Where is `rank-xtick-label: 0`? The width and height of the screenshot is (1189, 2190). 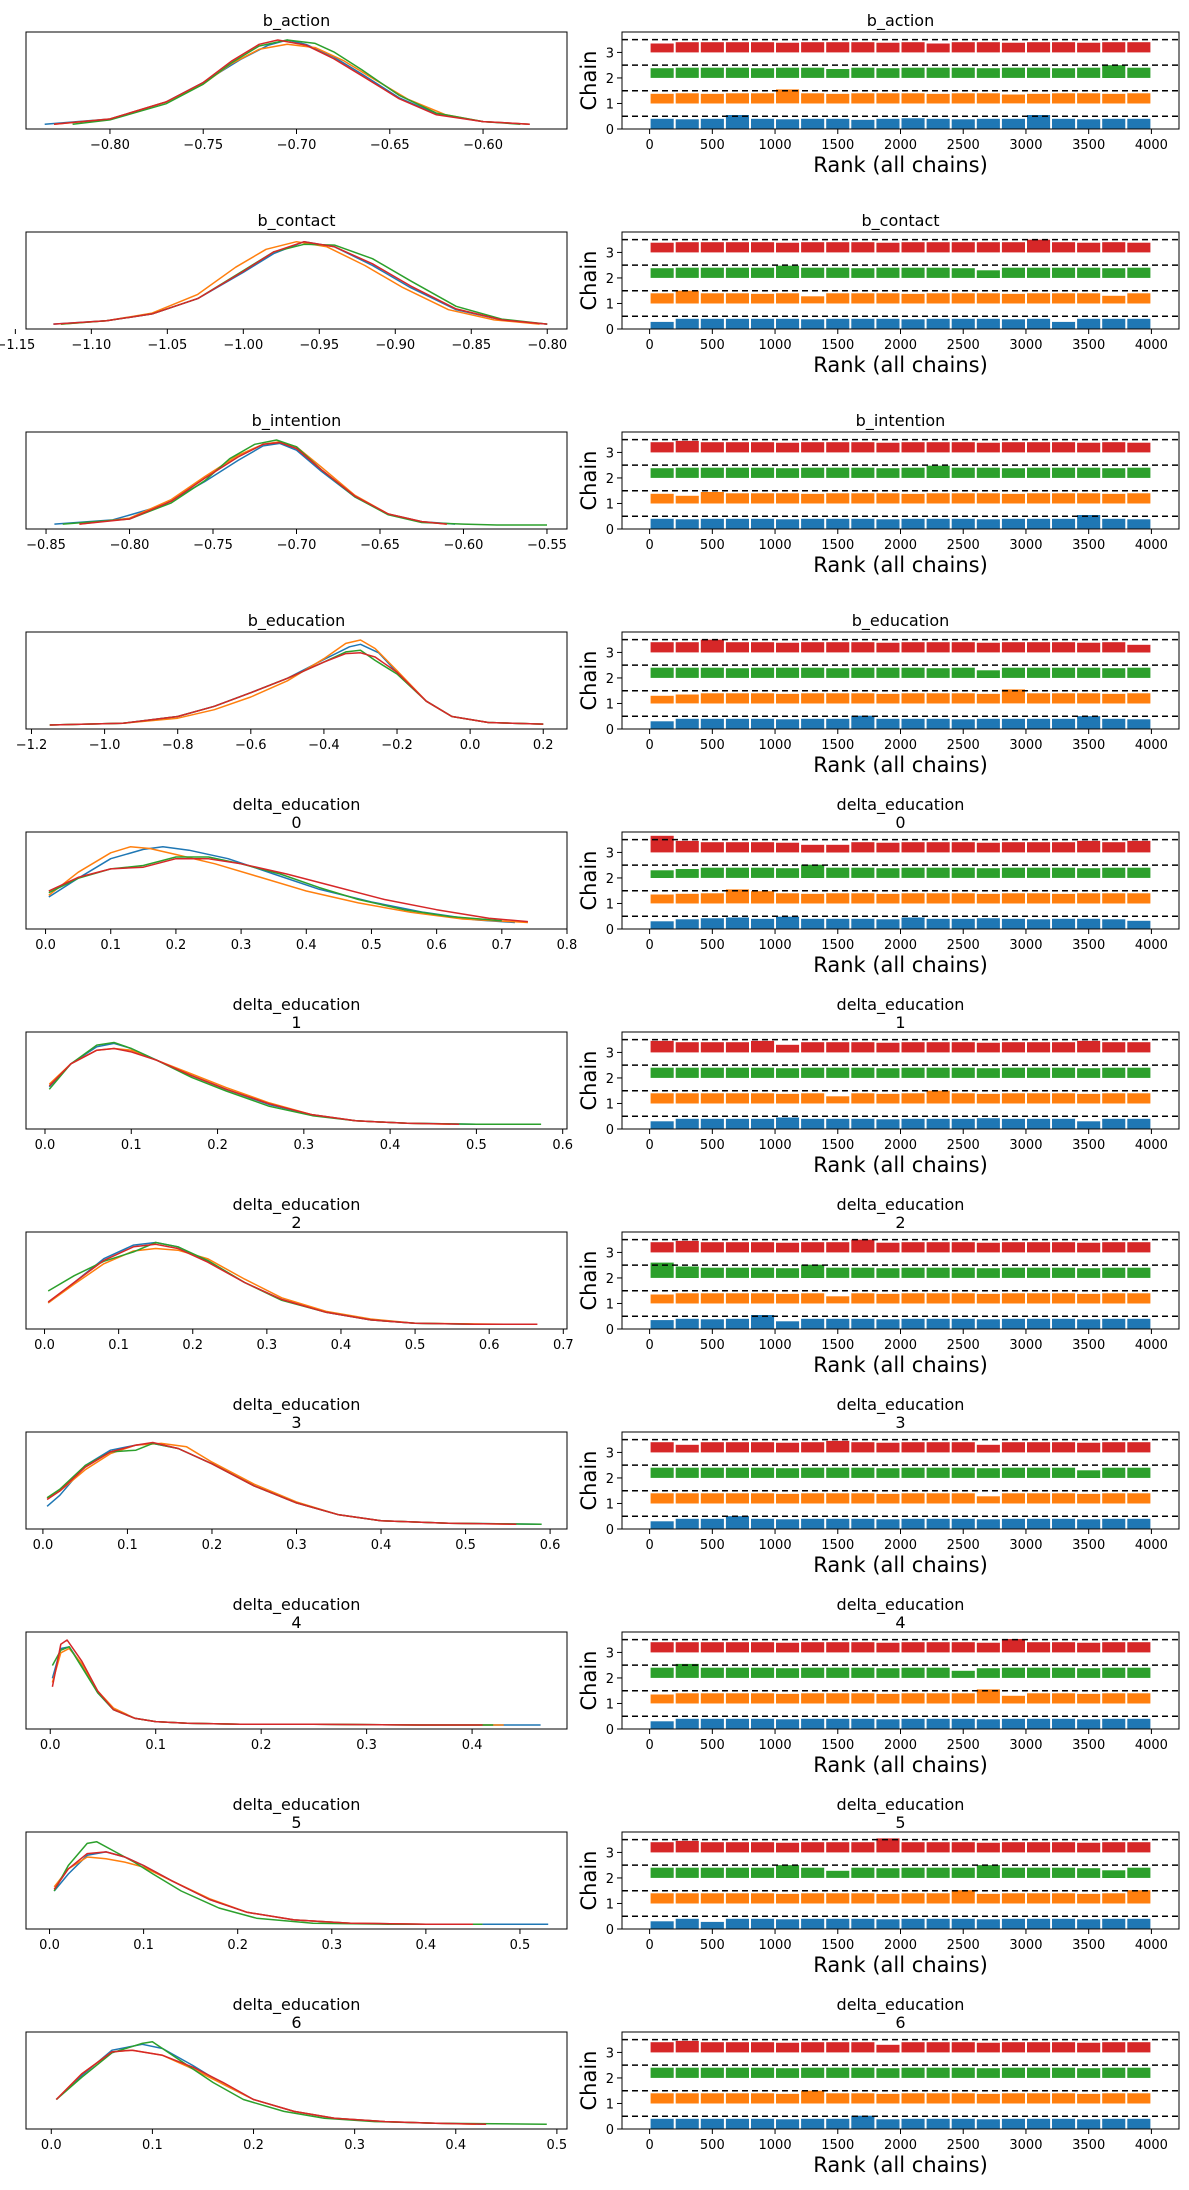
rank-xtick-label: 0 is located at coordinates (649, 145).